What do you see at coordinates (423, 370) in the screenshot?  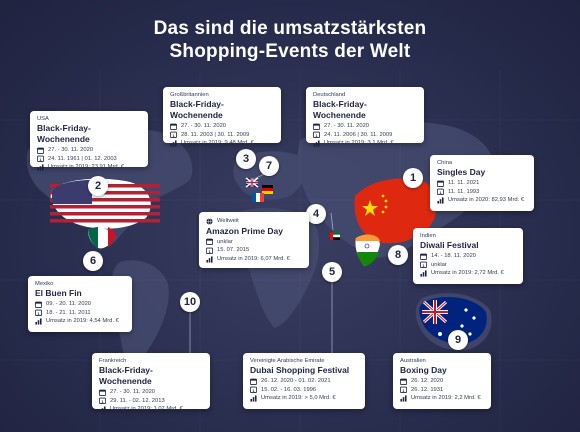 I see `event-name: Boxing Day` at bounding box center [423, 370].